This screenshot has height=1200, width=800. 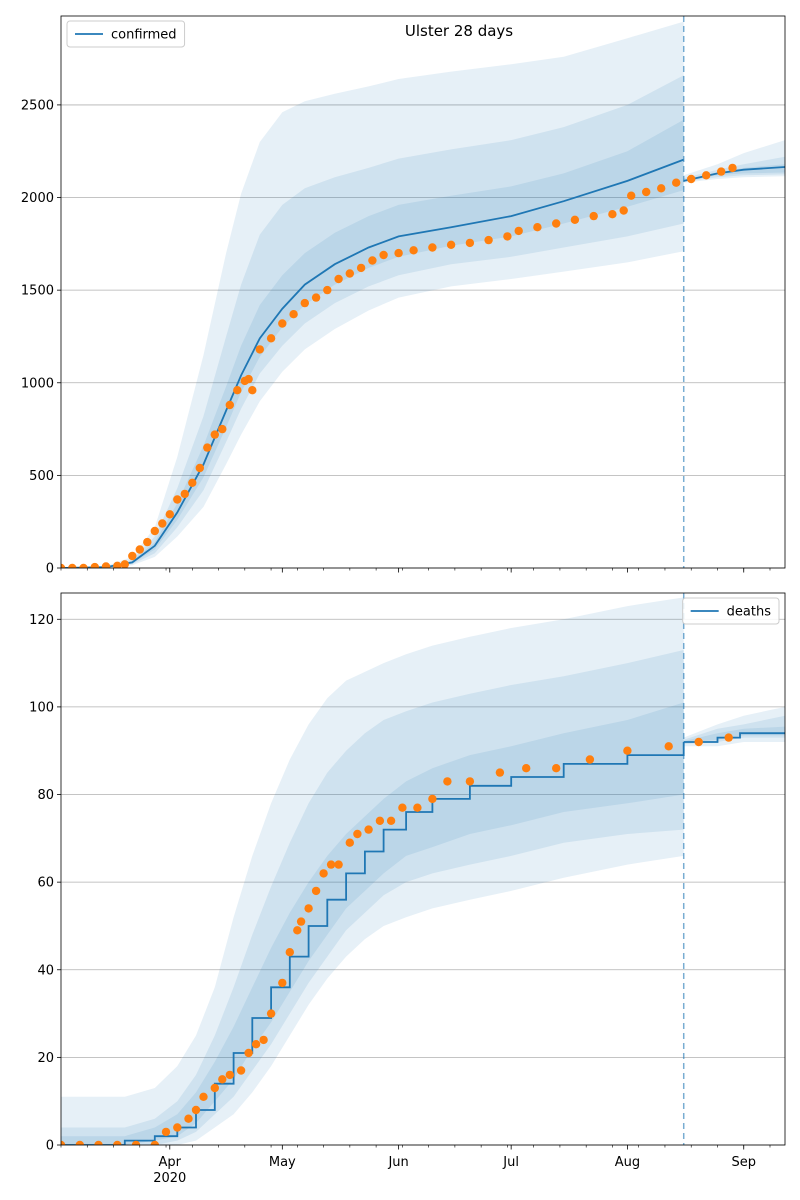 I want to click on y-tick-label: 1000, so click(x=37, y=383).